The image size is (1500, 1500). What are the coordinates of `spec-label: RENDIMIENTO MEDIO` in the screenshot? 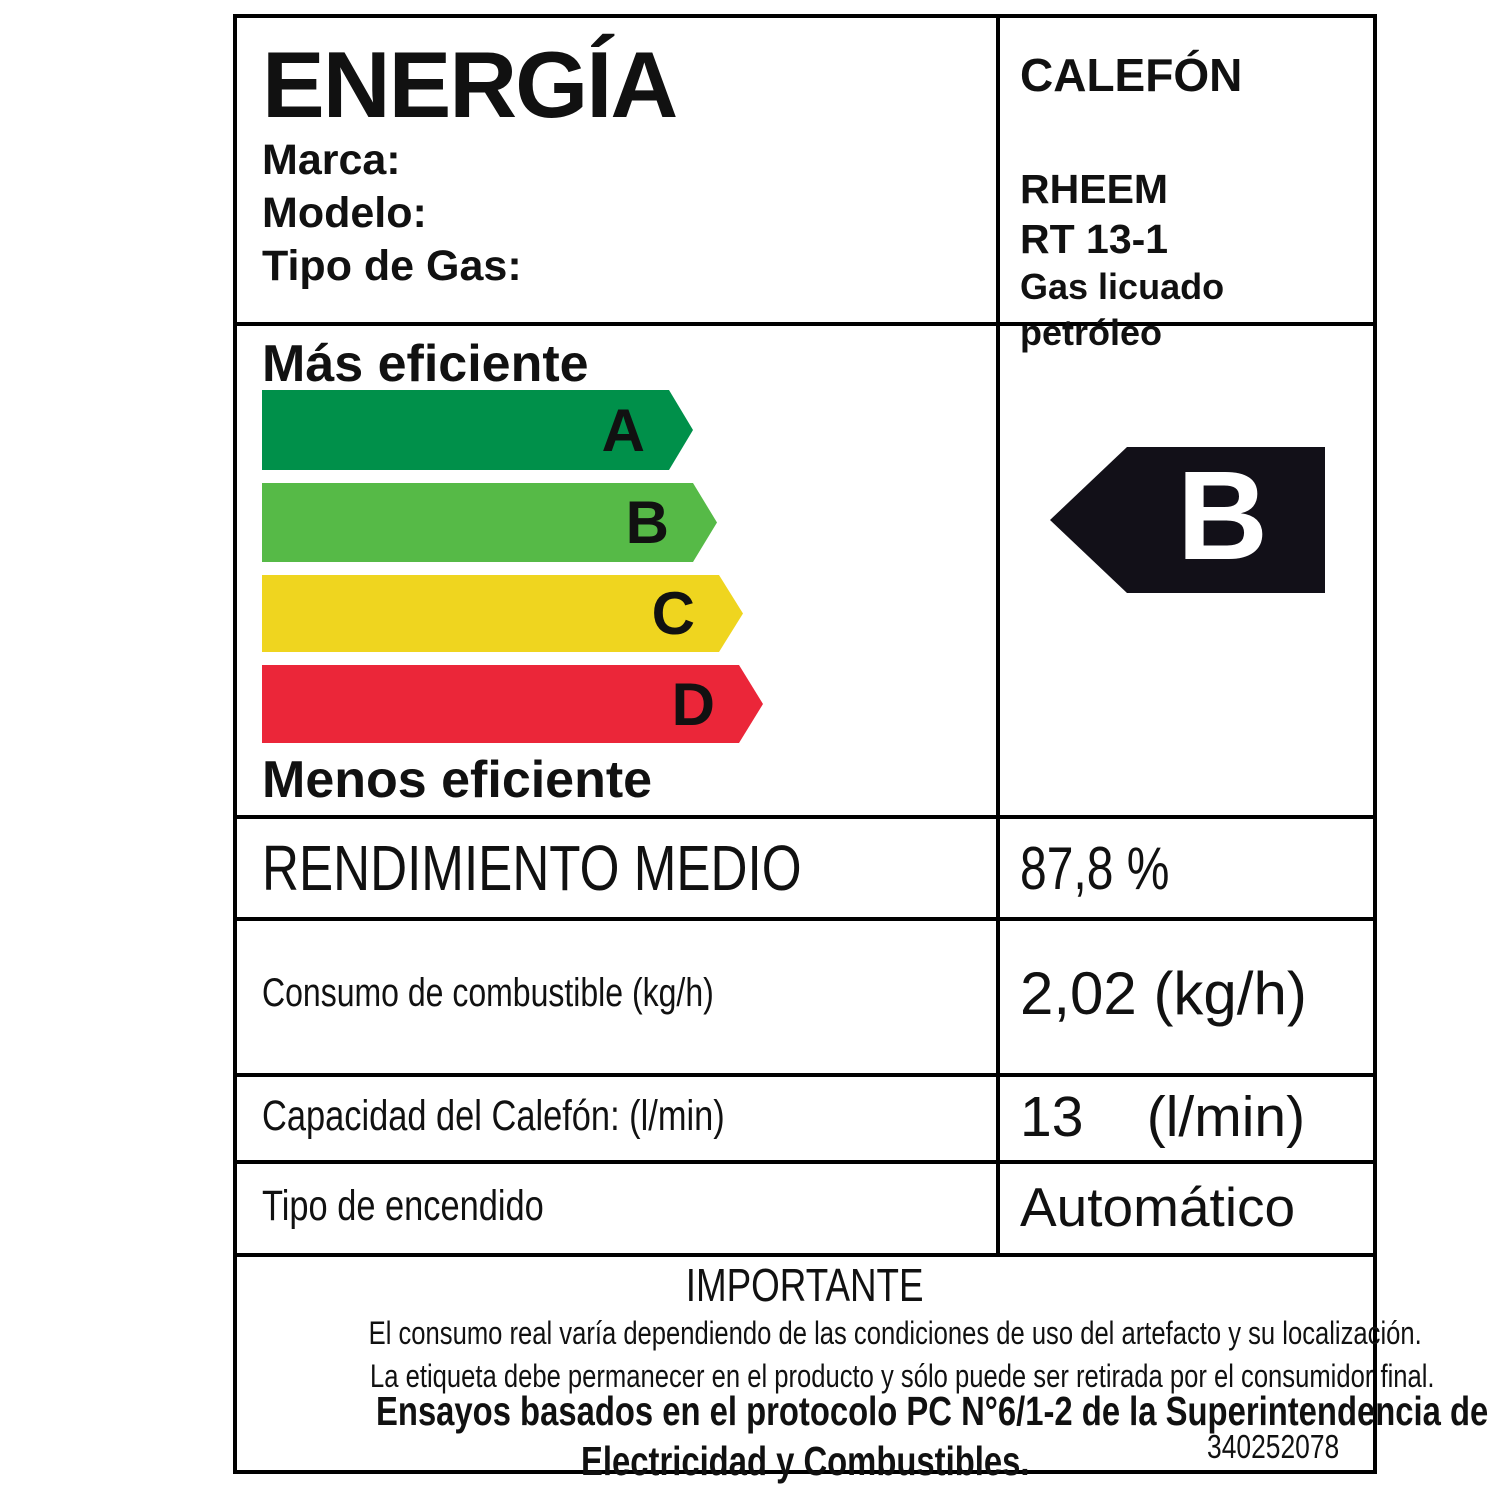 It's located at (532, 868).